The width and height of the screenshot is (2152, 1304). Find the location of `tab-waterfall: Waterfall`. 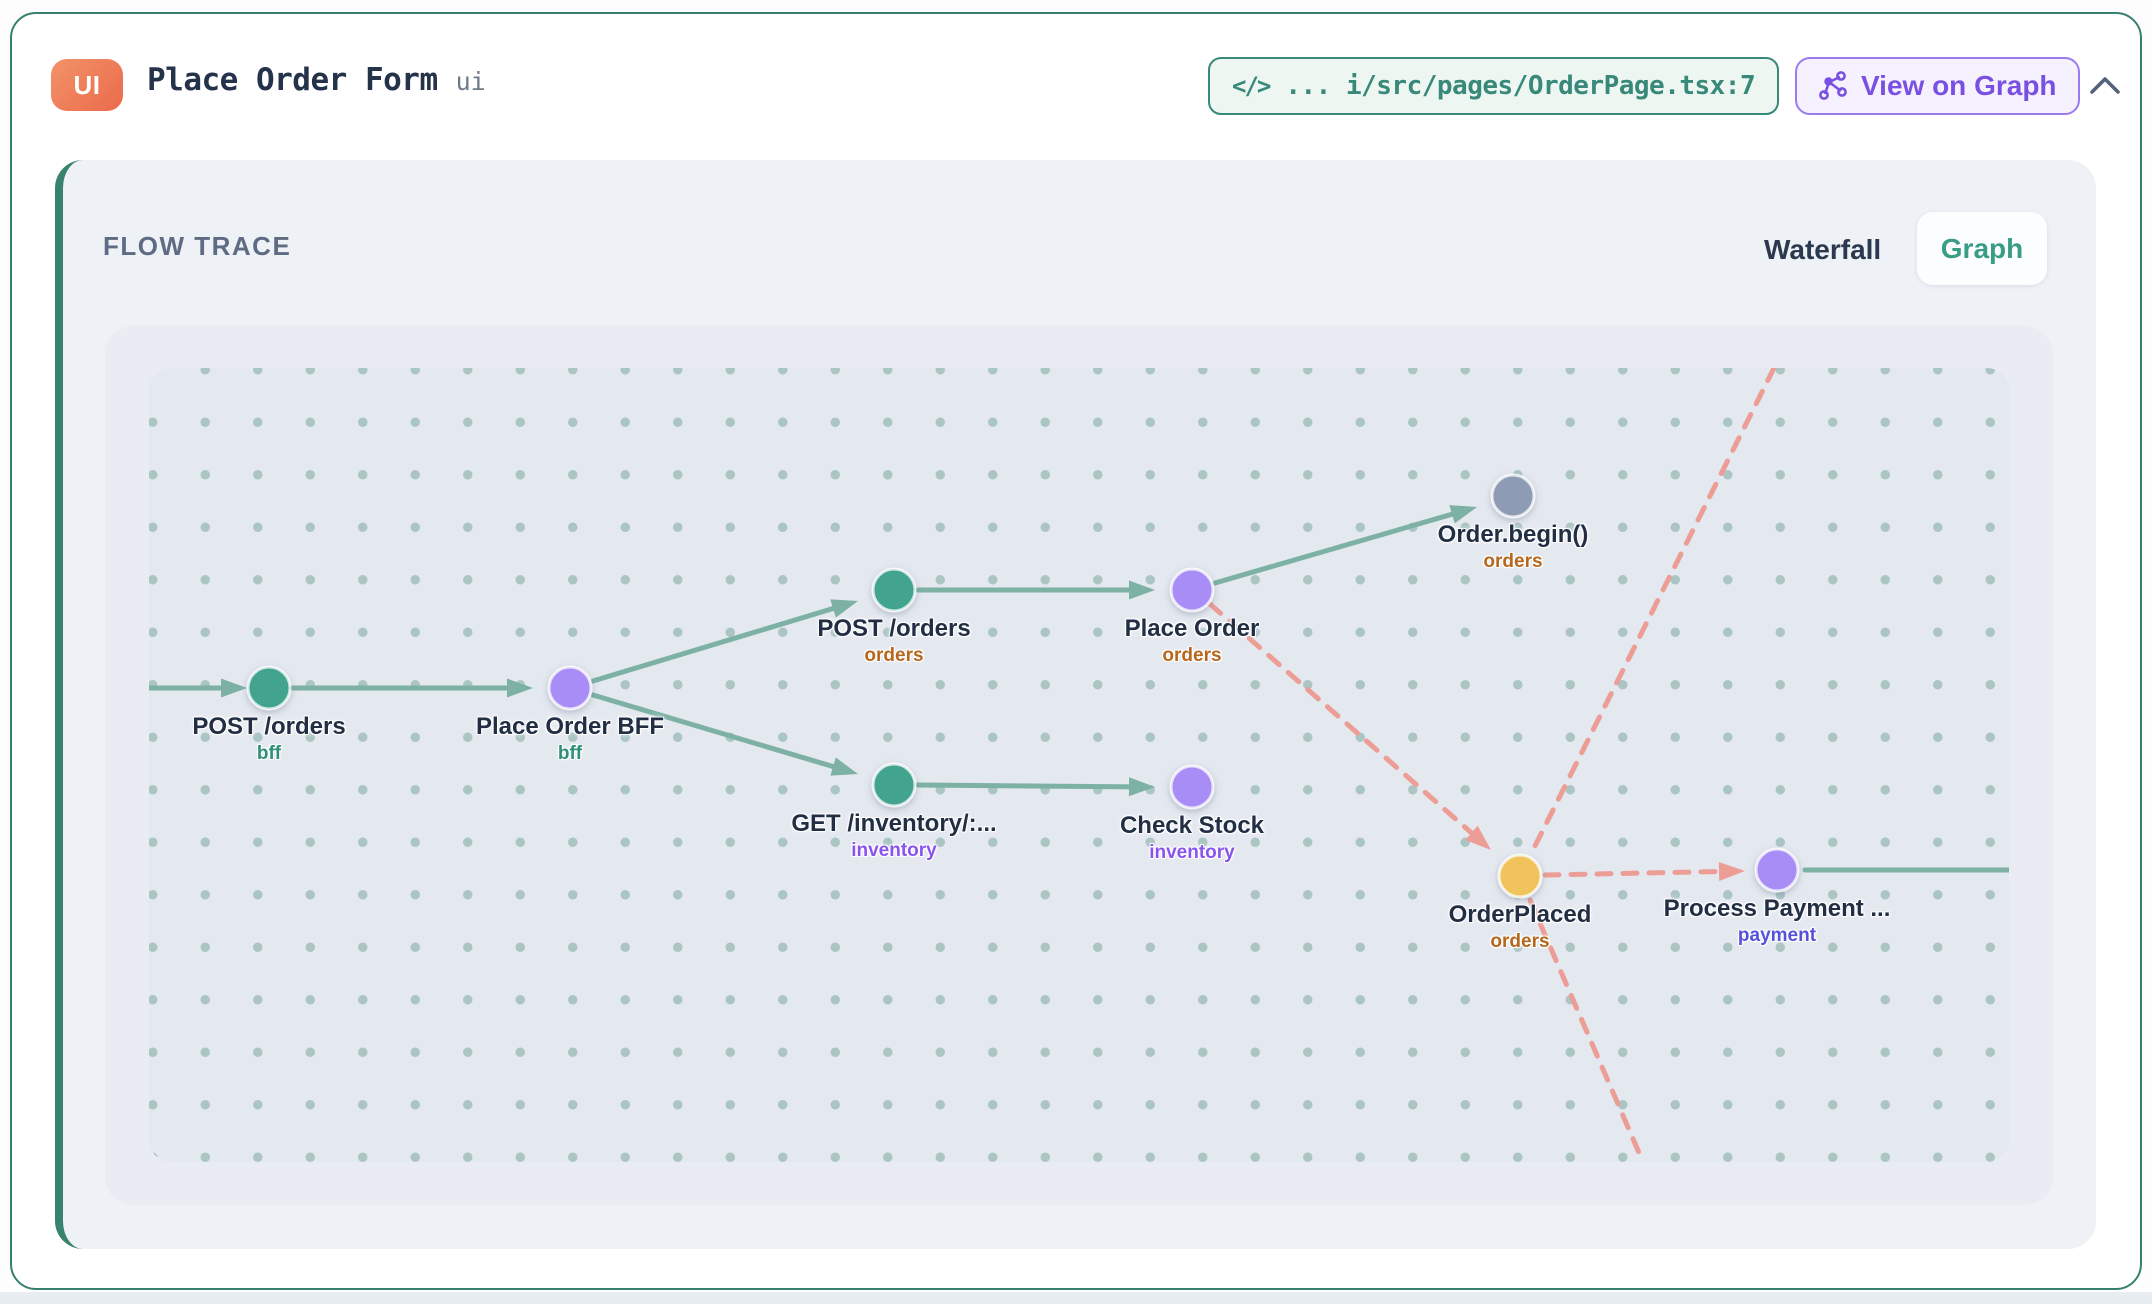

tab-waterfall: Waterfall is located at coordinates (1822, 250).